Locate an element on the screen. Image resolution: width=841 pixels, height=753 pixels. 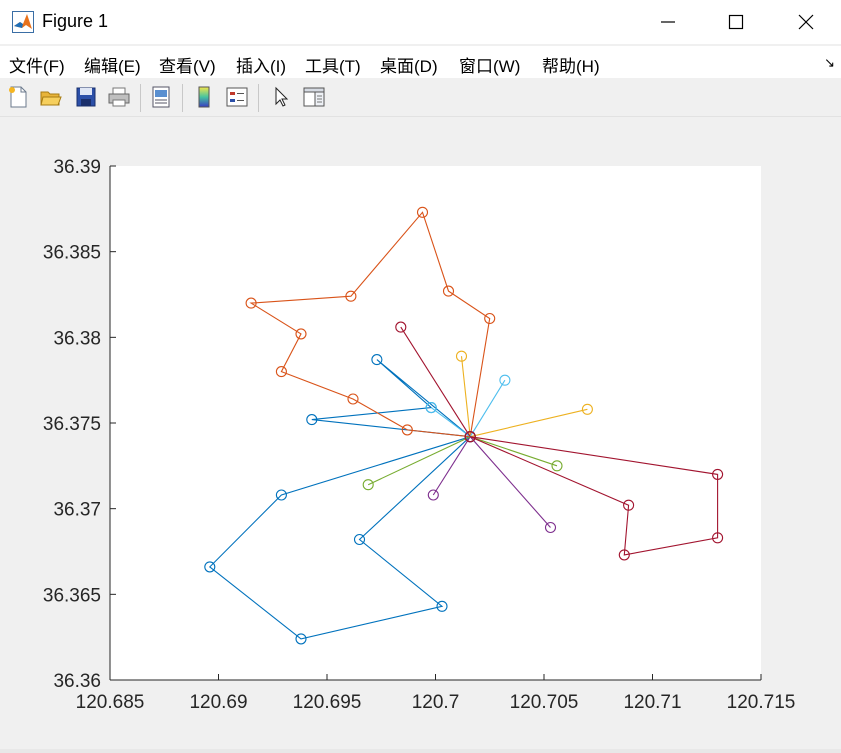
dock-arrow-icon: ↘ is located at coordinates (829, 62).